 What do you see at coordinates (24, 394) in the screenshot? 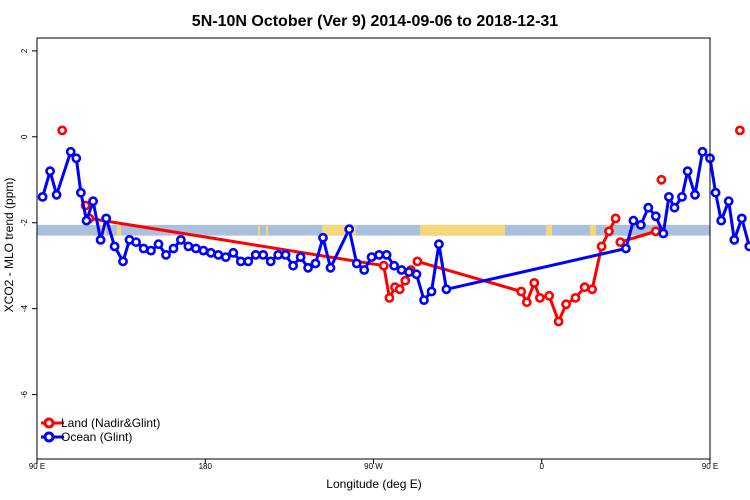
I see `y-tick-label: -6` at bounding box center [24, 394].